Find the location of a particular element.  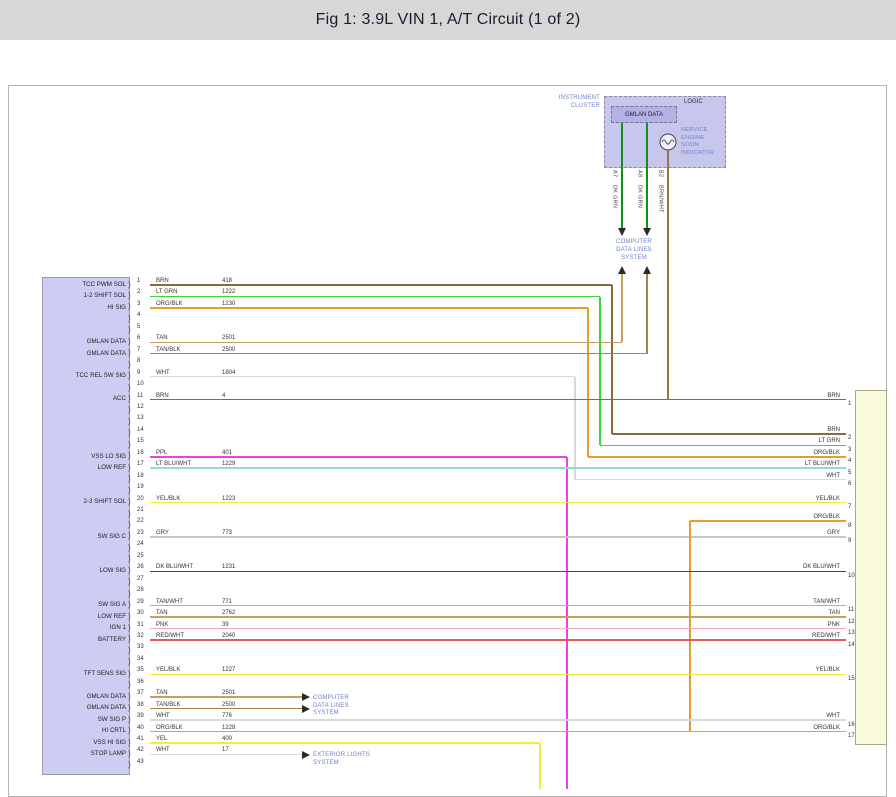

left-signal-ign-1: IGN 1 is located at coordinates (117, 628).